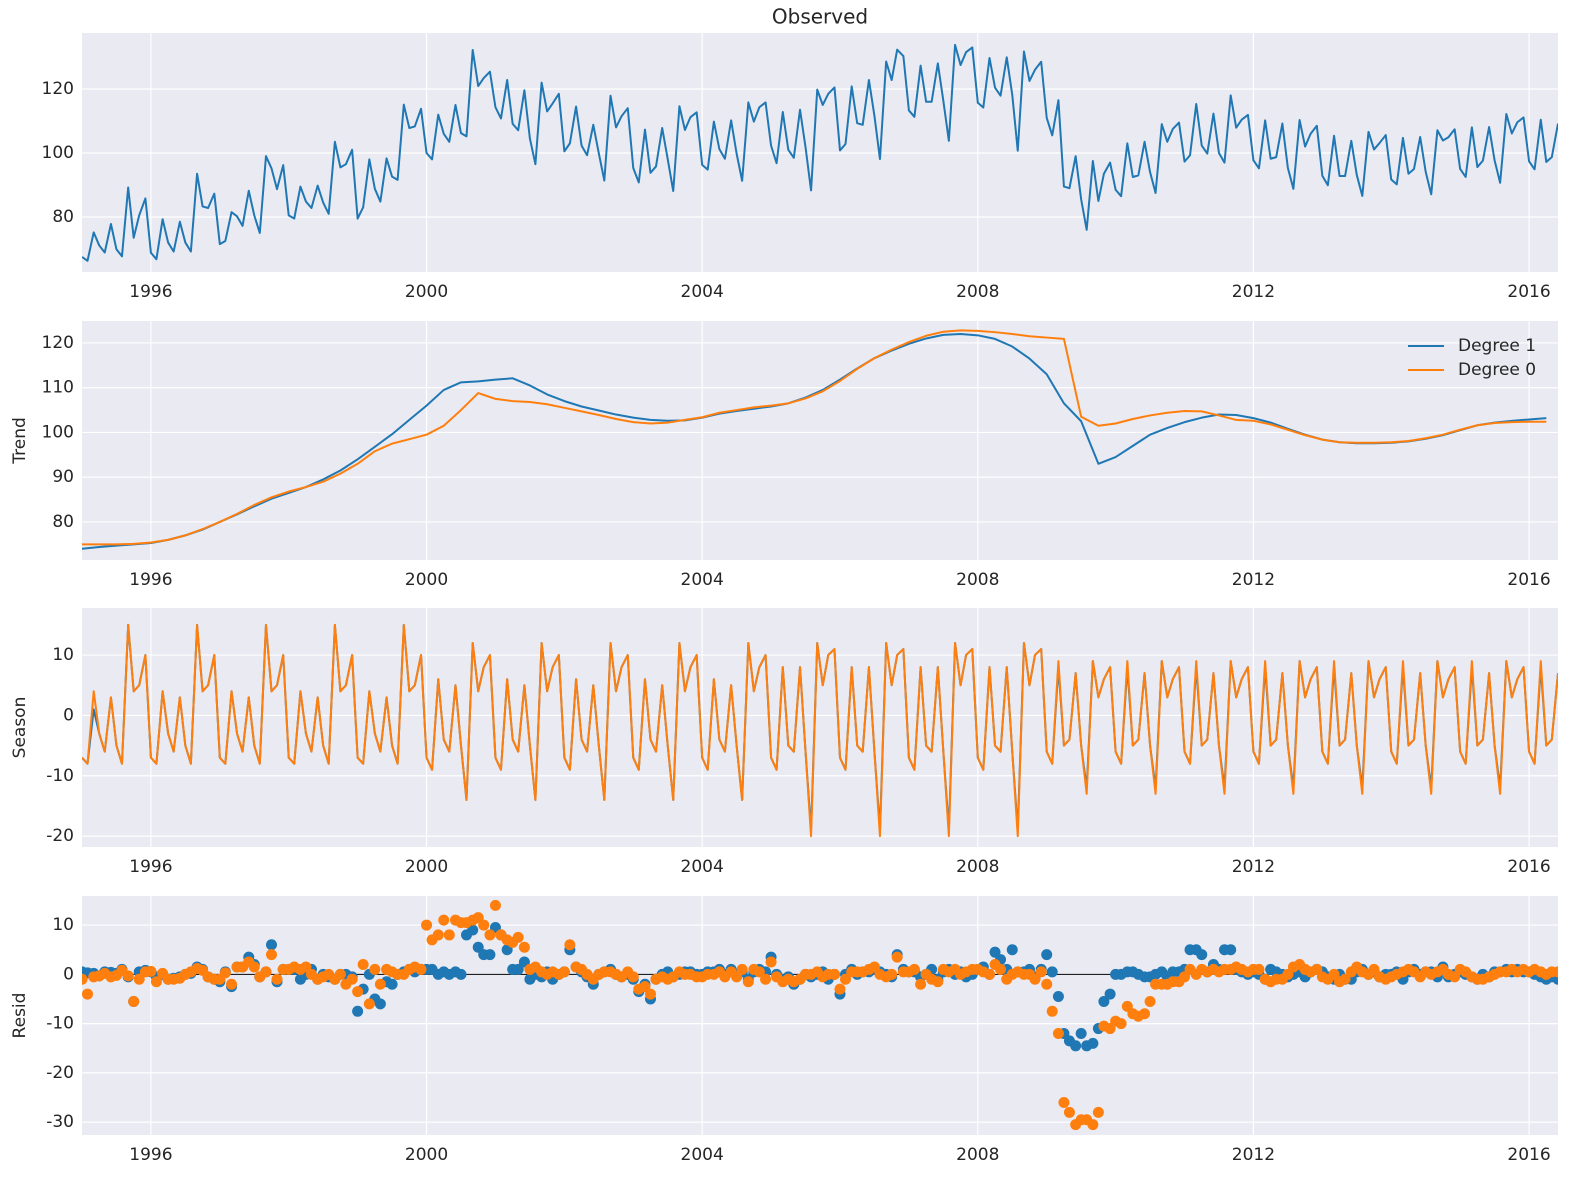 The height and width of the screenshot is (1180, 1577). What do you see at coordinates (63, 477) in the screenshot?
I see `y-tick-label: 90` at bounding box center [63, 477].